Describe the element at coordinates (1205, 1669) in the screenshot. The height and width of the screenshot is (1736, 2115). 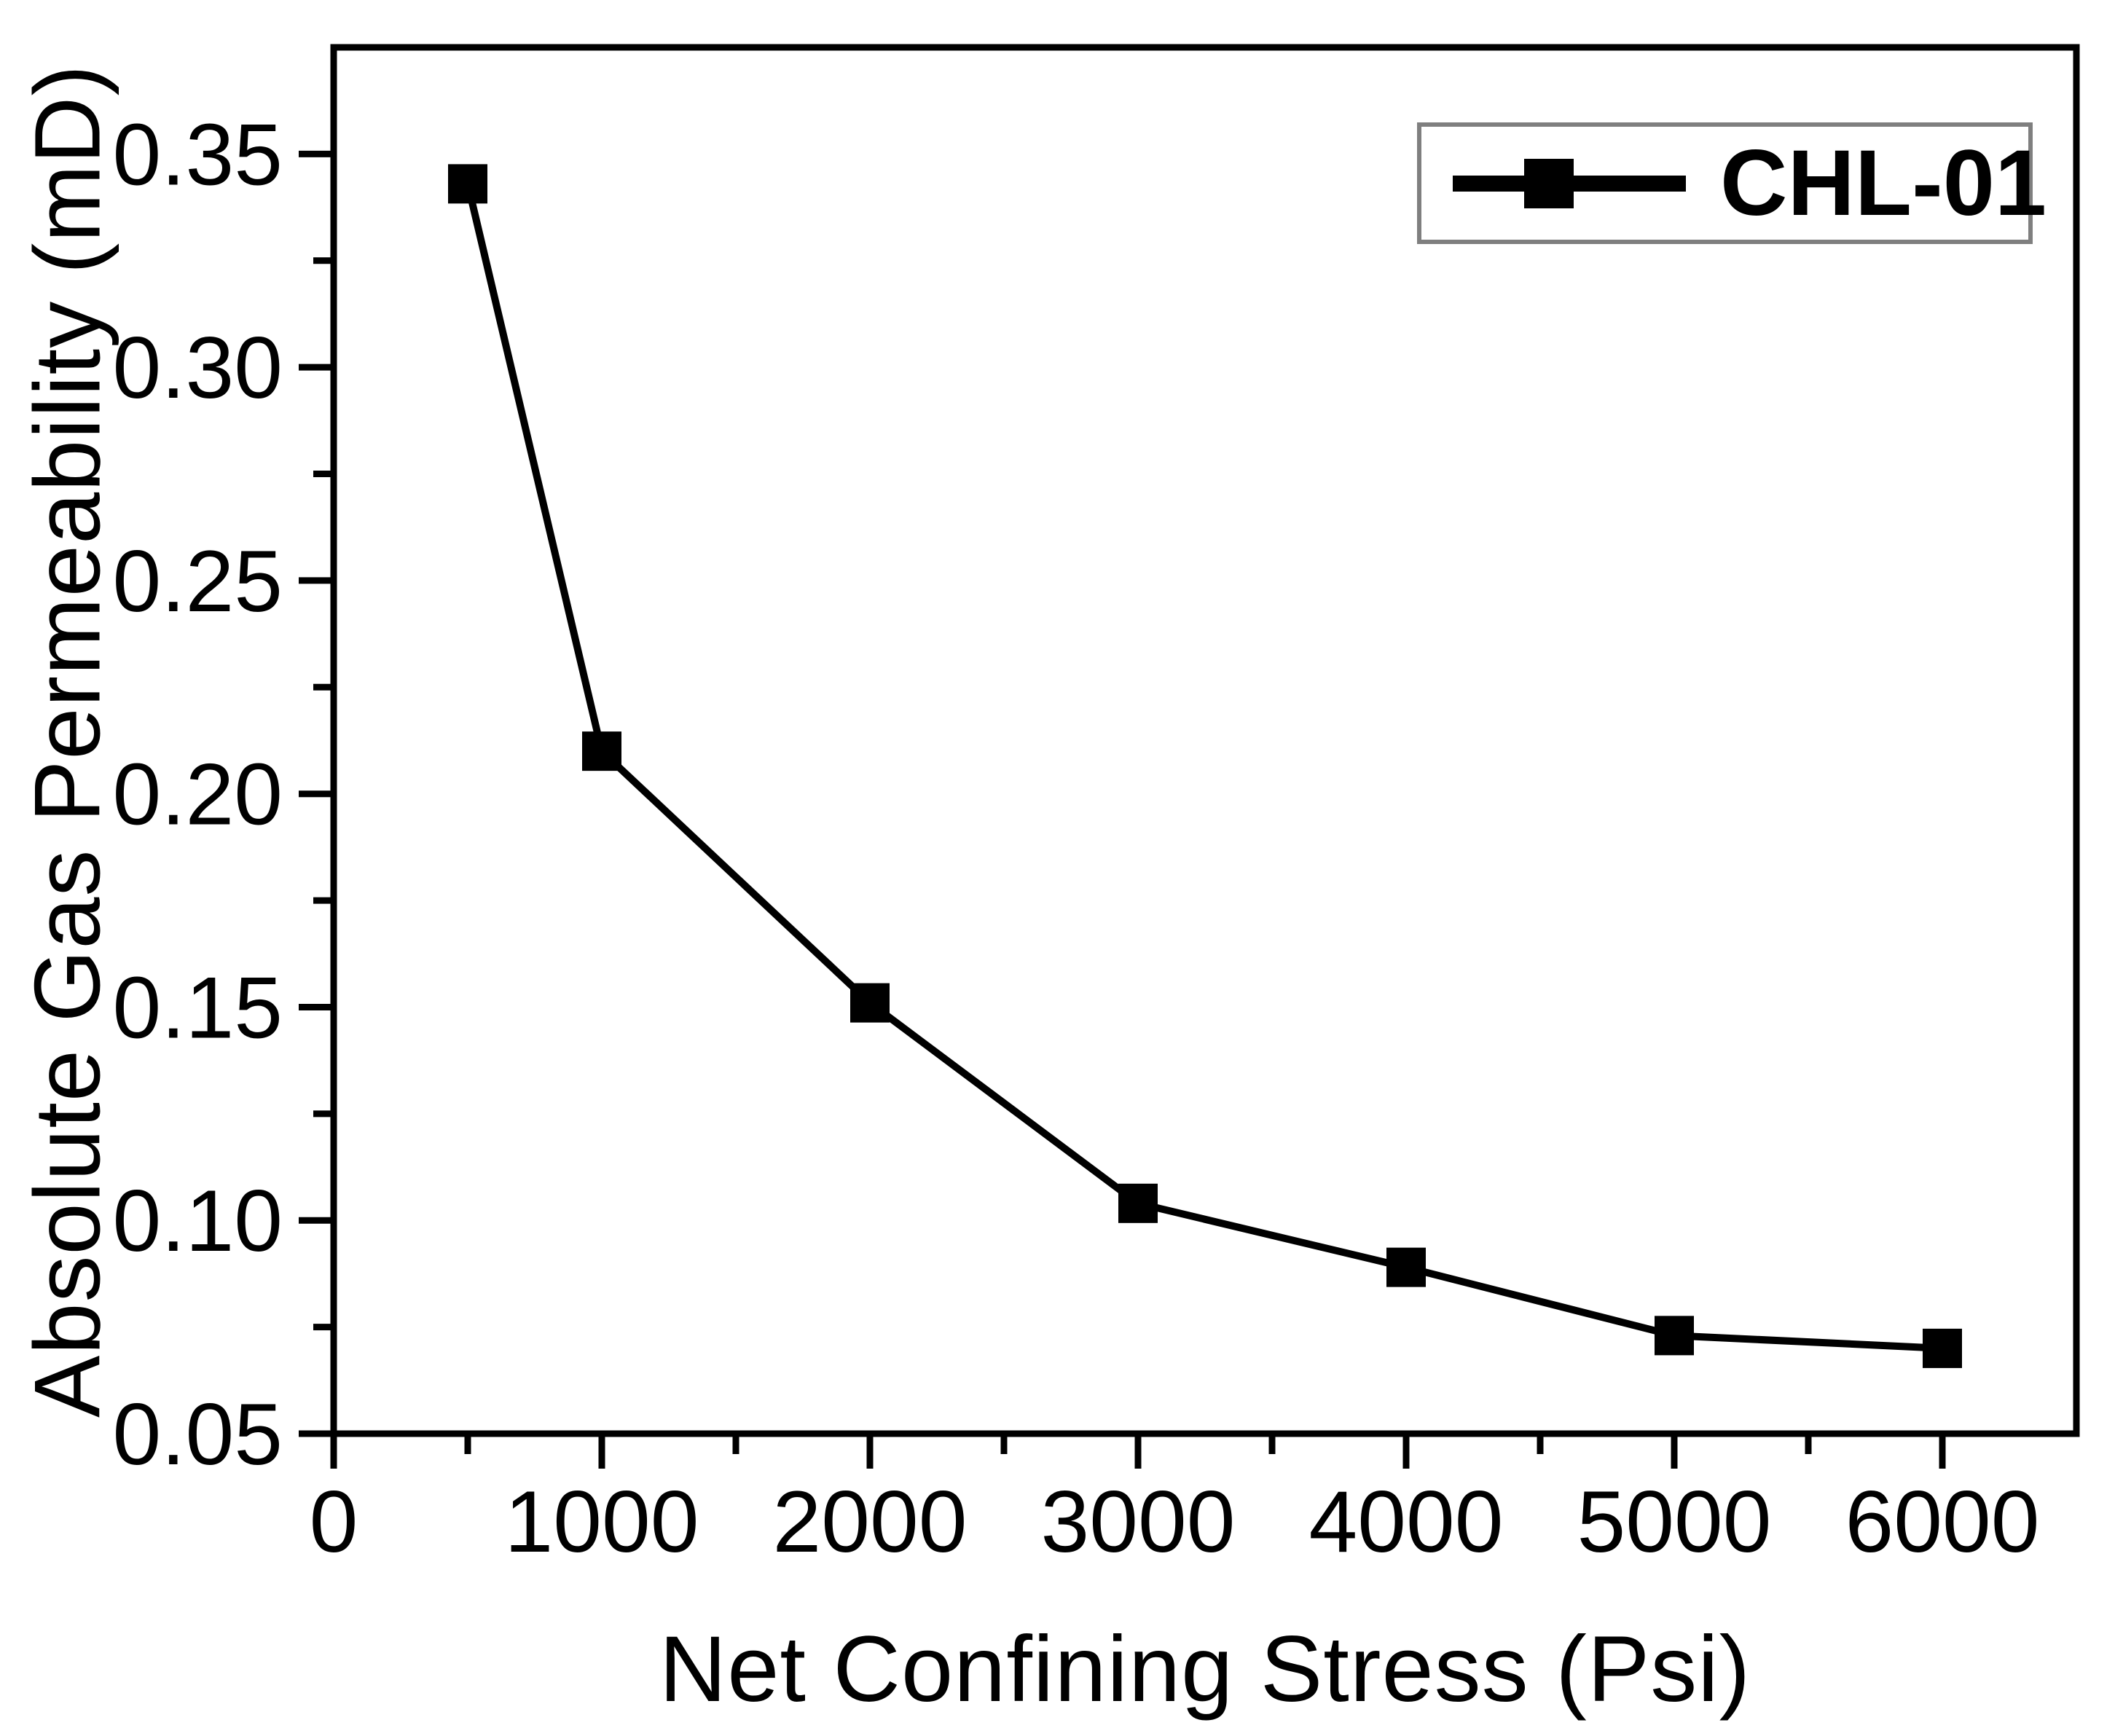
I see `x-axis-title: Net Confining Stress (Psi)` at that location.